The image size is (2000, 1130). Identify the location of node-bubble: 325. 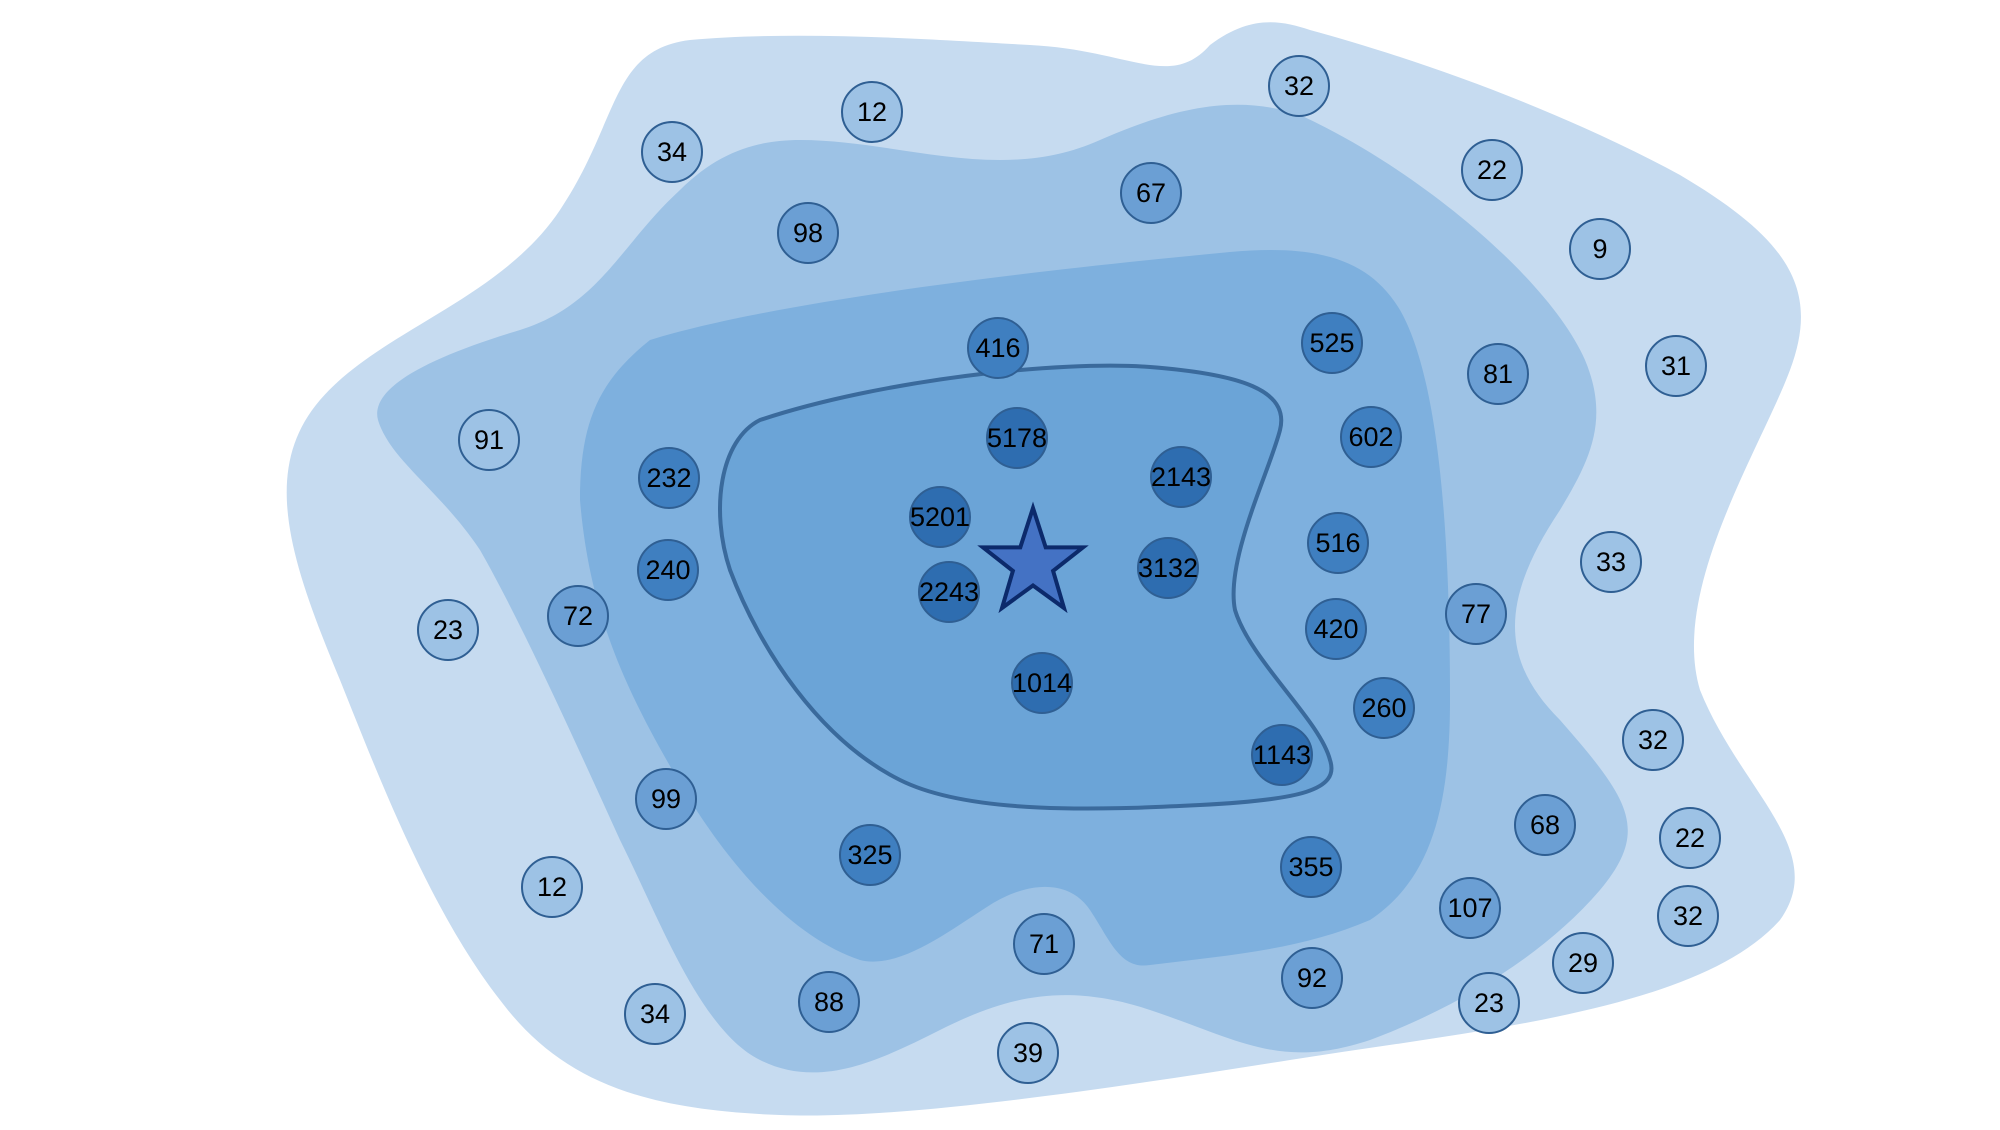
(870, 855).